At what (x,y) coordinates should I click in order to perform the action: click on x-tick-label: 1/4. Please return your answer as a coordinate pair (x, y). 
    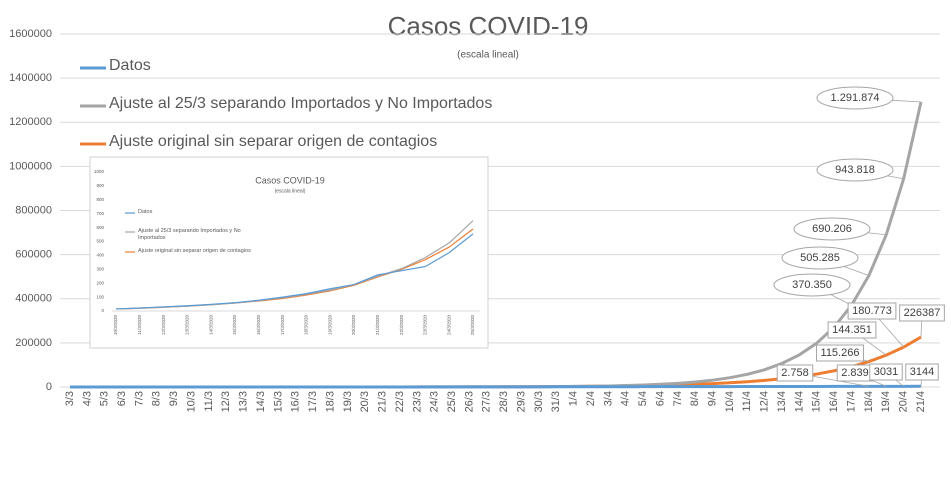
    Looking at the image, I should click on (574, 398).